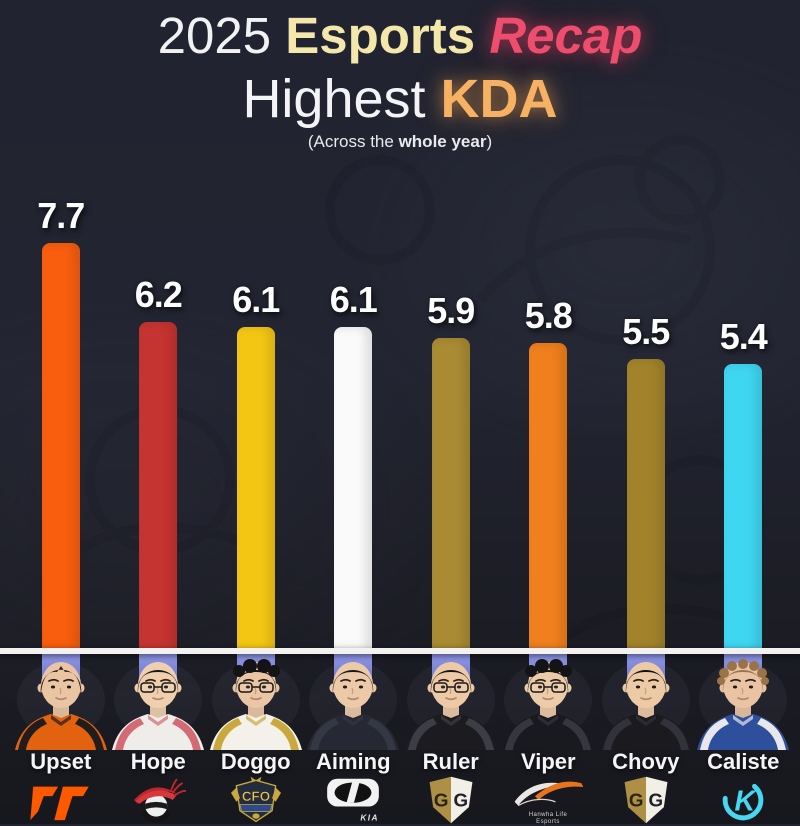  I want to click on player-name: Ruler, so click(450, 761).